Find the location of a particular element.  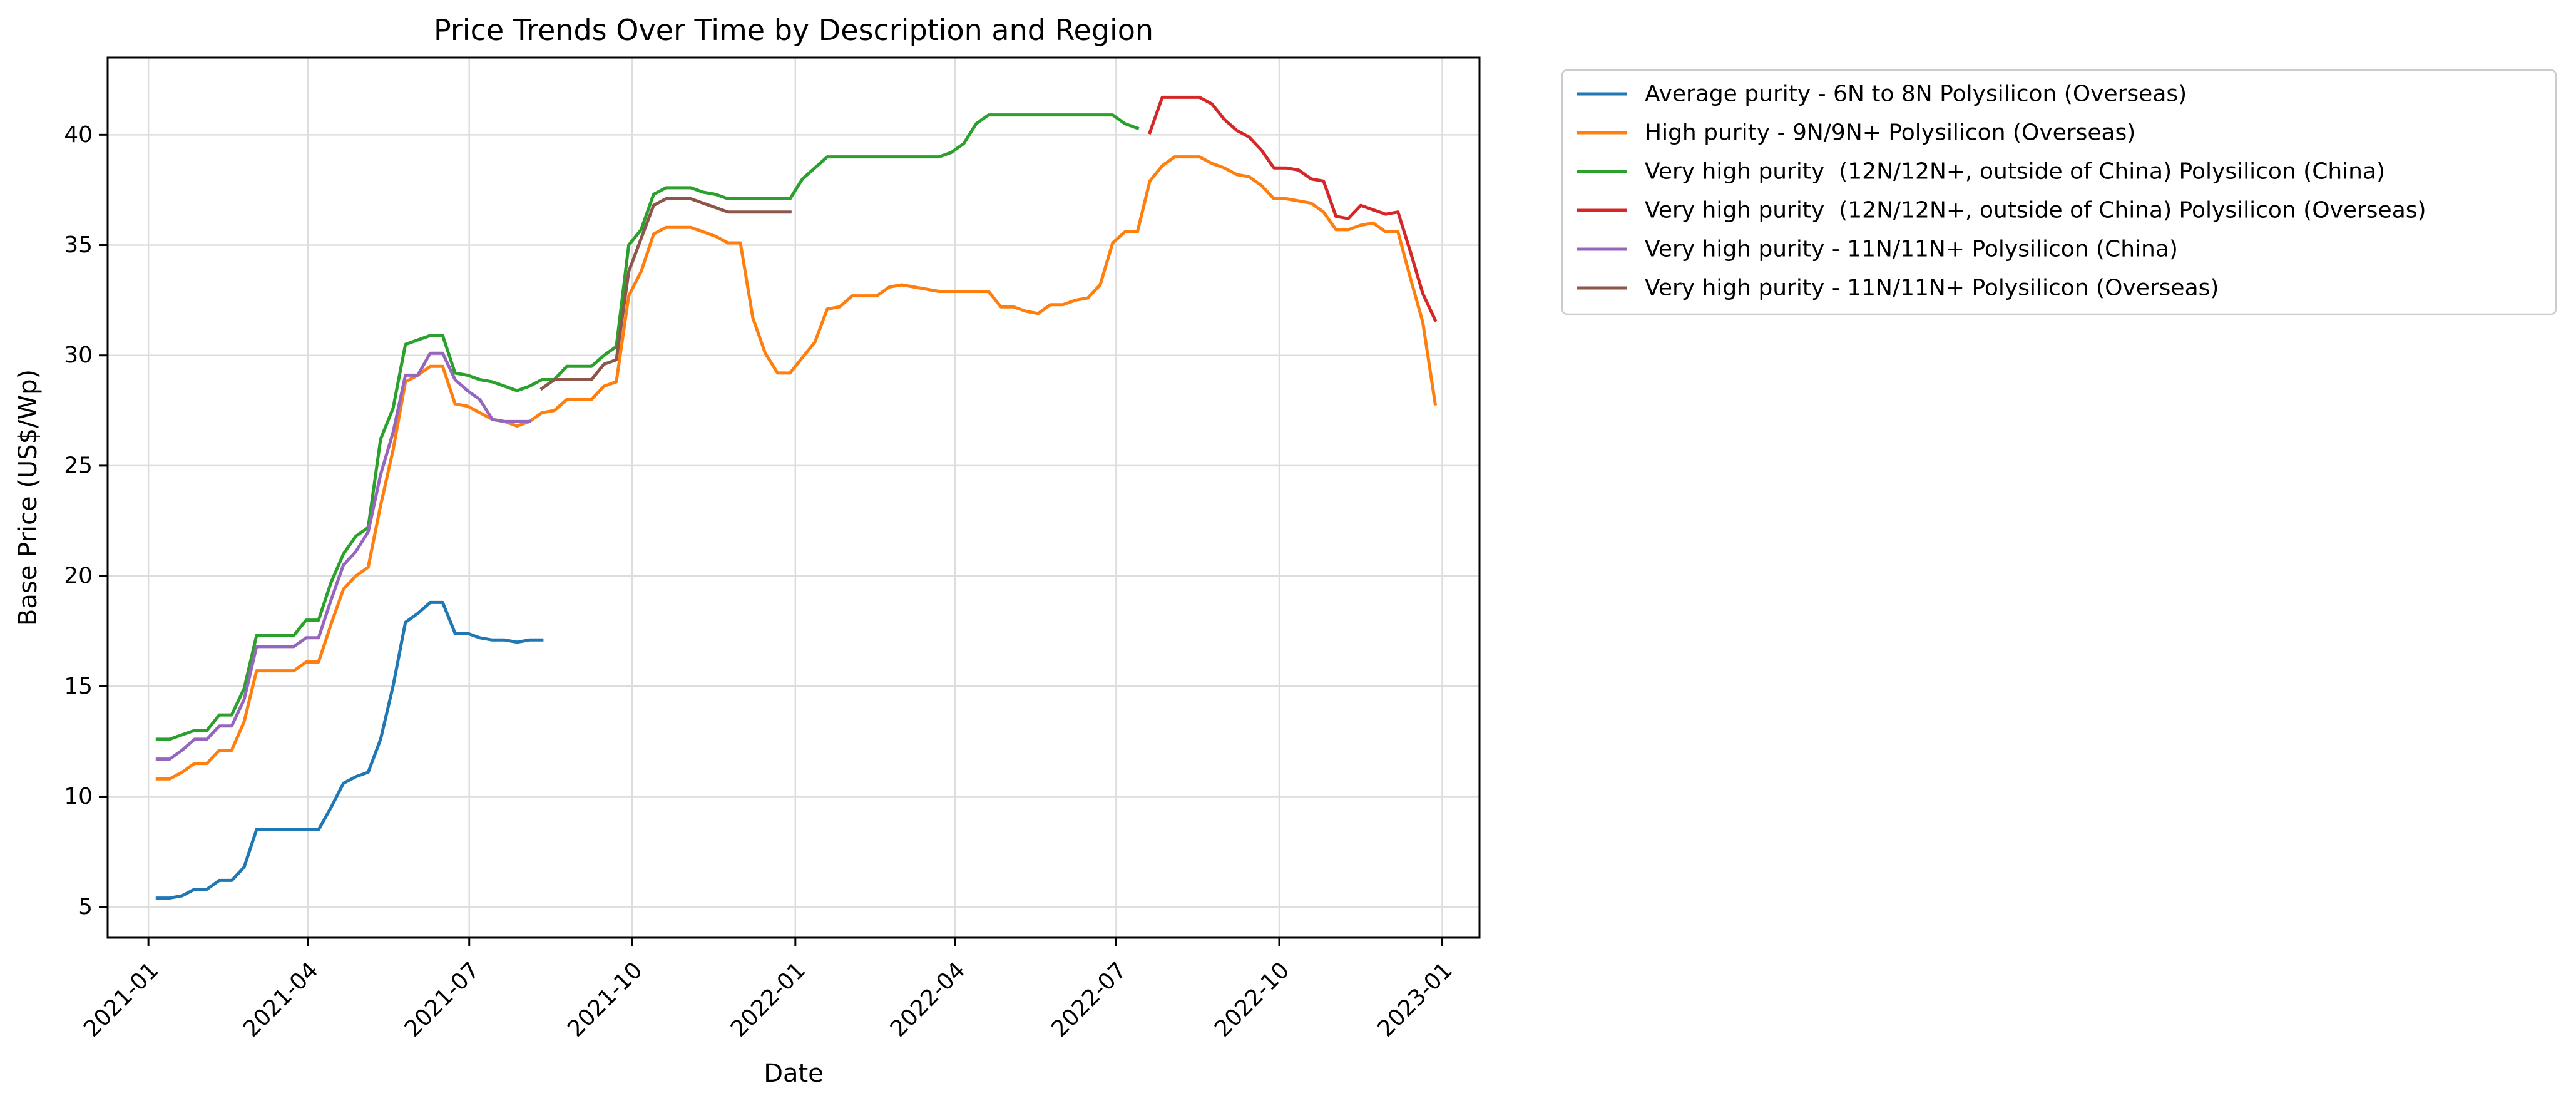

y-tick-label: 30 is located at coordinates (78, 355).